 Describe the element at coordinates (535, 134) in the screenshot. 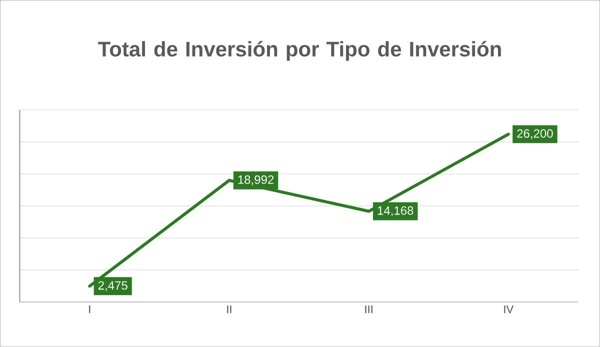

I see `data-label: 26,200` at that location.